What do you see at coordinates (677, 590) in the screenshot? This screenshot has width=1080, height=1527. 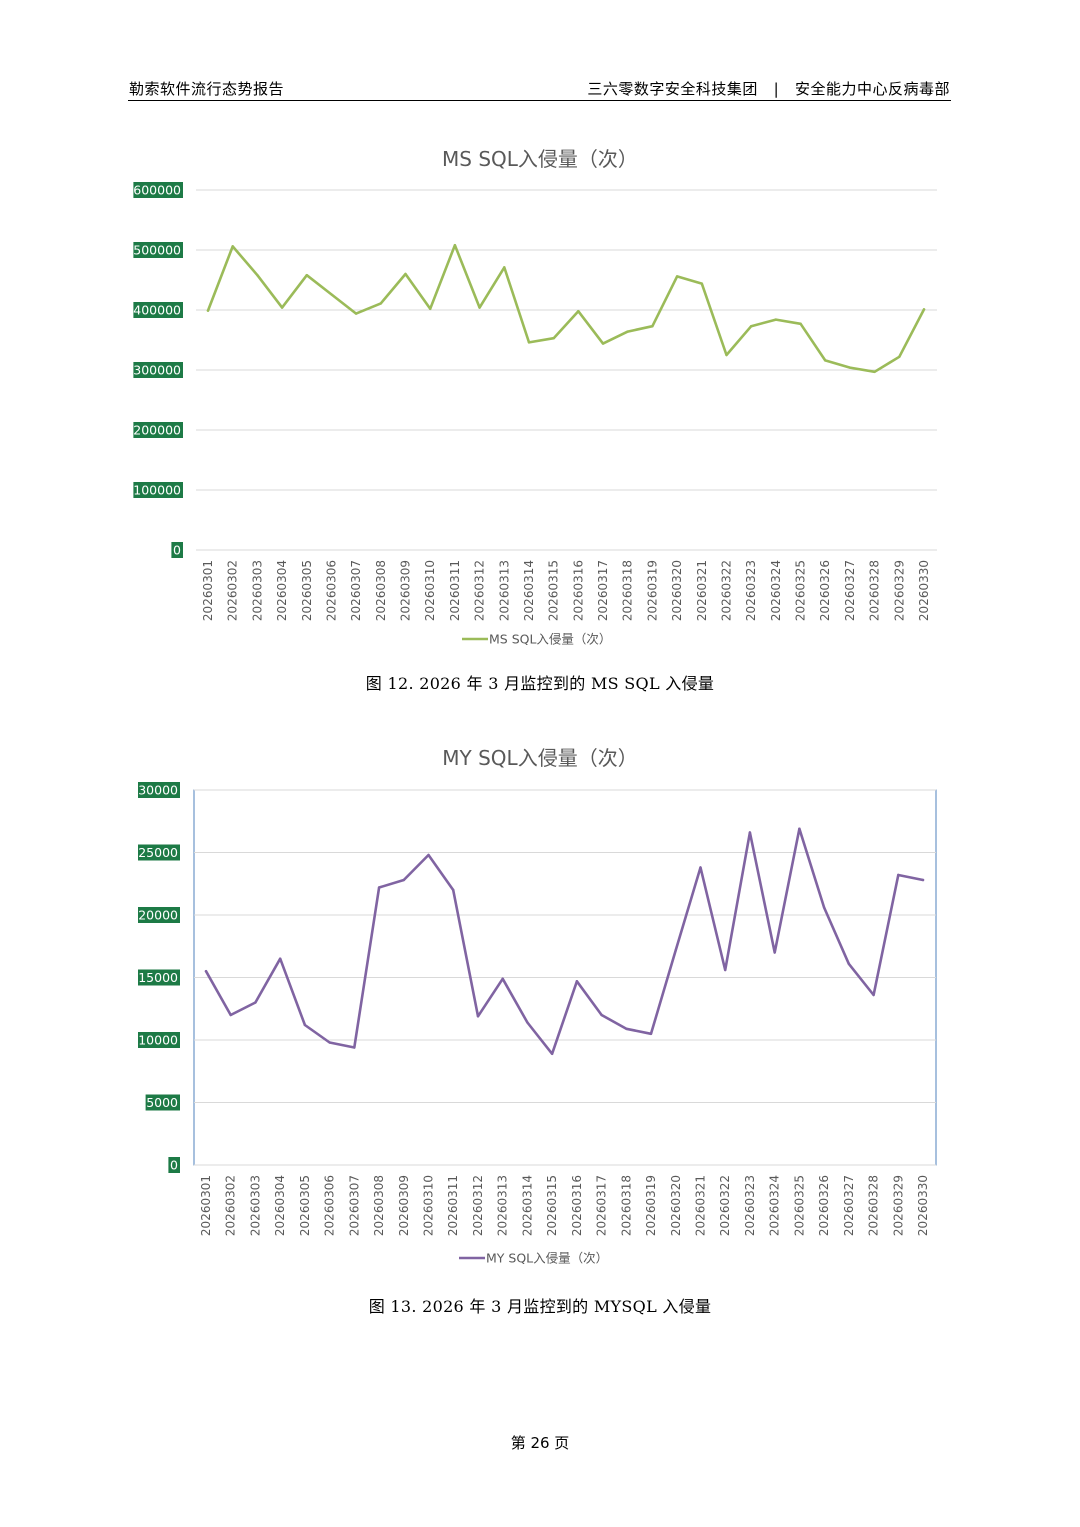 I see `x-tick-label: 20260320` at bounding box center [677, 590].